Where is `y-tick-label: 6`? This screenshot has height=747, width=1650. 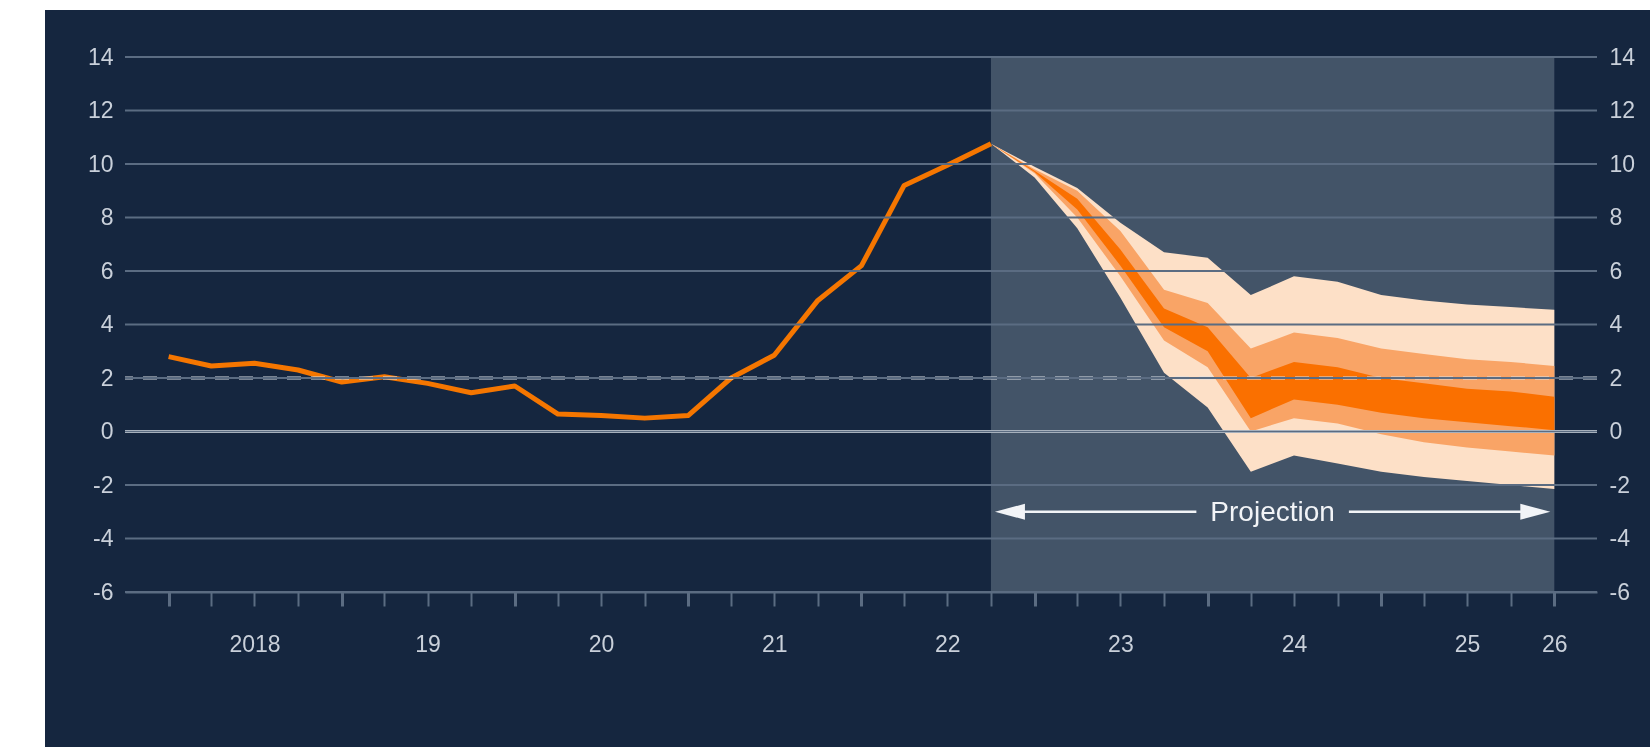
y-tick-label: 6 is located at coordinates (107, 270).